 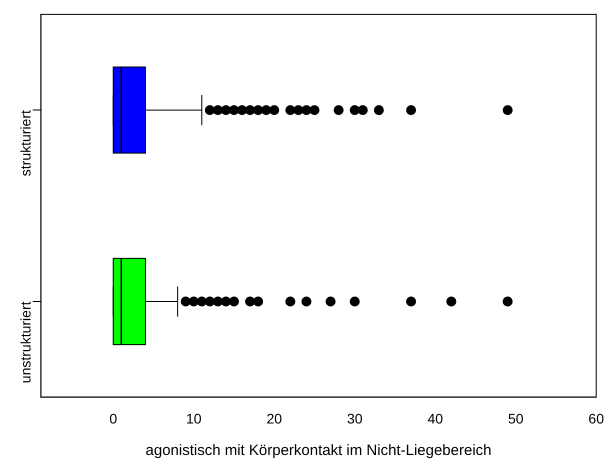 What do you see at coordinates (113, 418) in the screenshot?
I see `x-tick-label: 0` at bounding box center [113, 418].